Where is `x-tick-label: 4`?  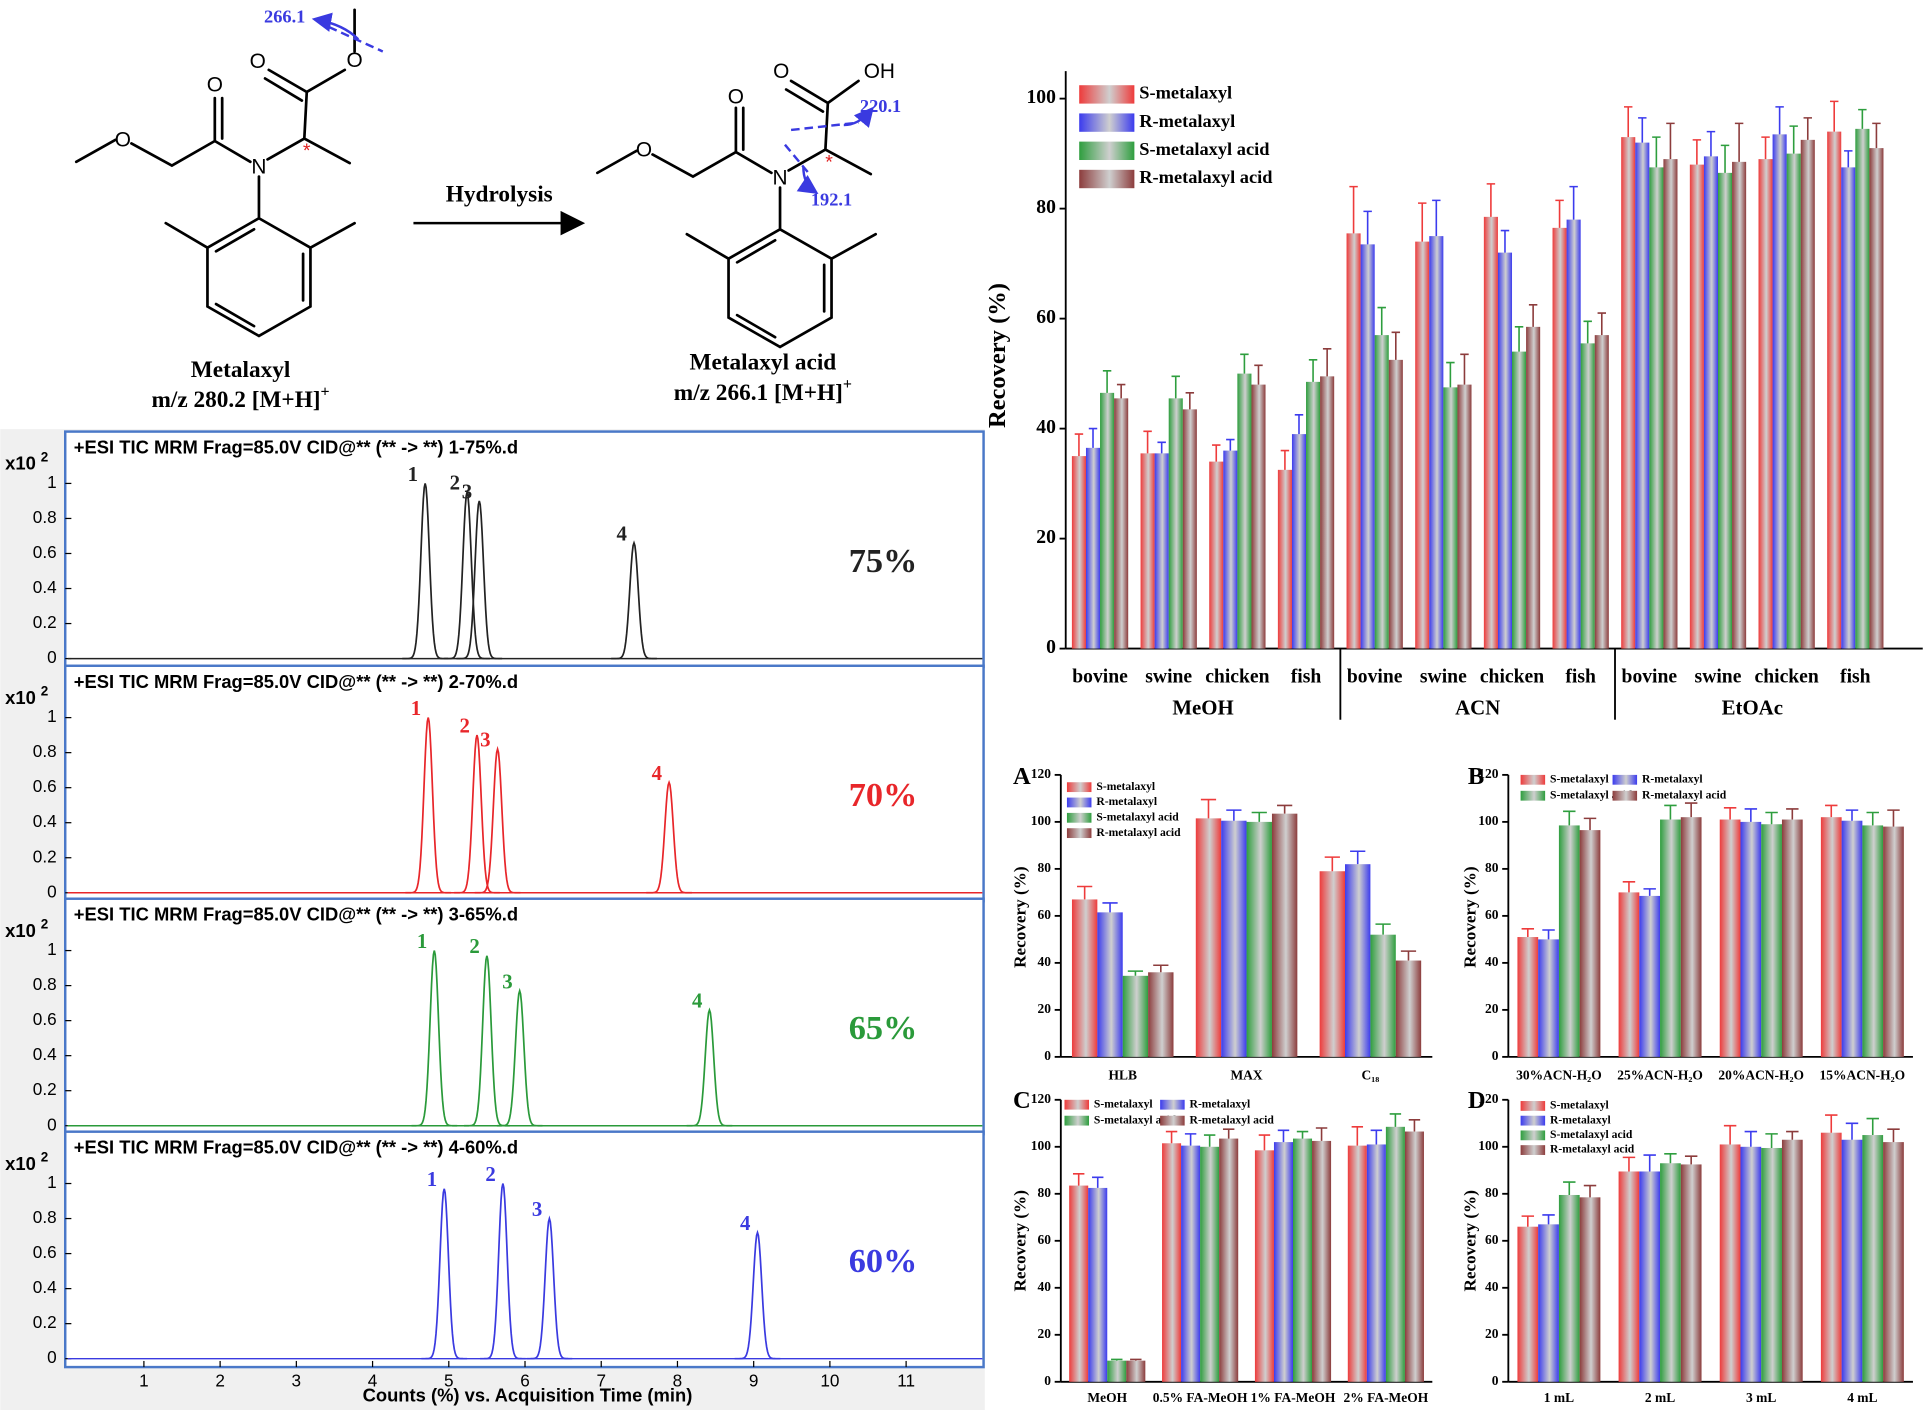
x-tick-label: 4 is located at coordinates (373, 1380).